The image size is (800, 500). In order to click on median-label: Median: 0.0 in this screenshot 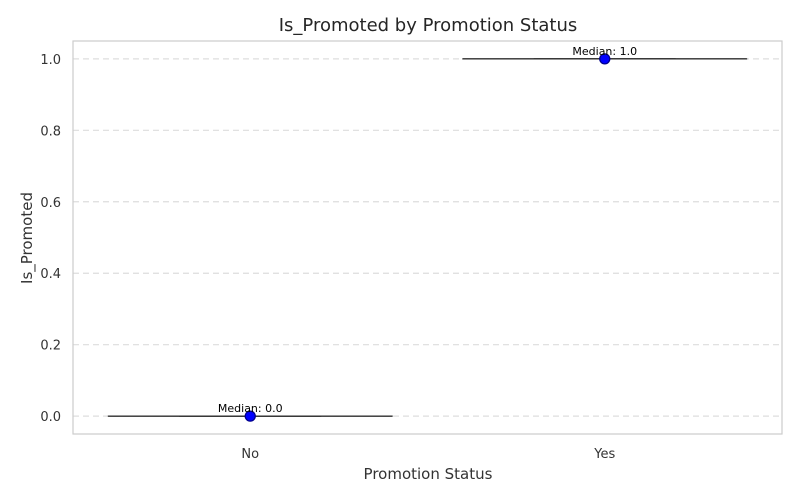, I will do `click(250, 408)`.